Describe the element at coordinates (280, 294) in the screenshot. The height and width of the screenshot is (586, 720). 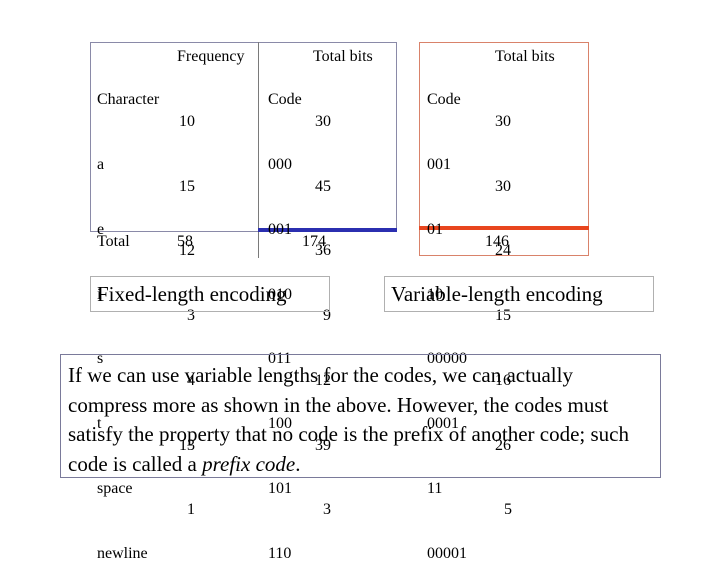
I see `cell-code: 010` at that location.